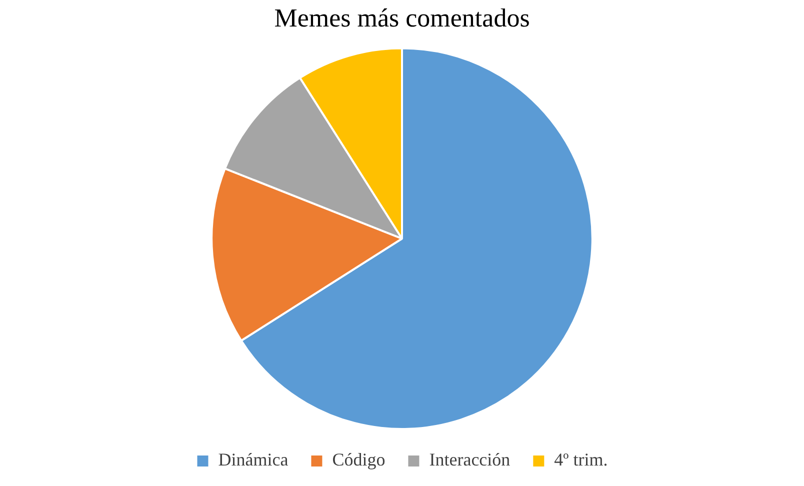  What do you see at coordinates (581, 460) in the screenshot?
I see `legend-label: 4º trim.` at bounding box center [581, 460].